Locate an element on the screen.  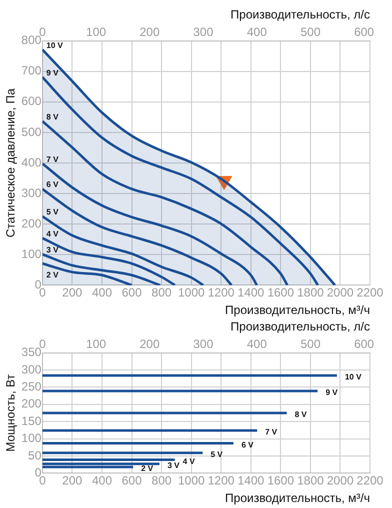
y-tick-label: 400 is located at coordinates (31, 162).